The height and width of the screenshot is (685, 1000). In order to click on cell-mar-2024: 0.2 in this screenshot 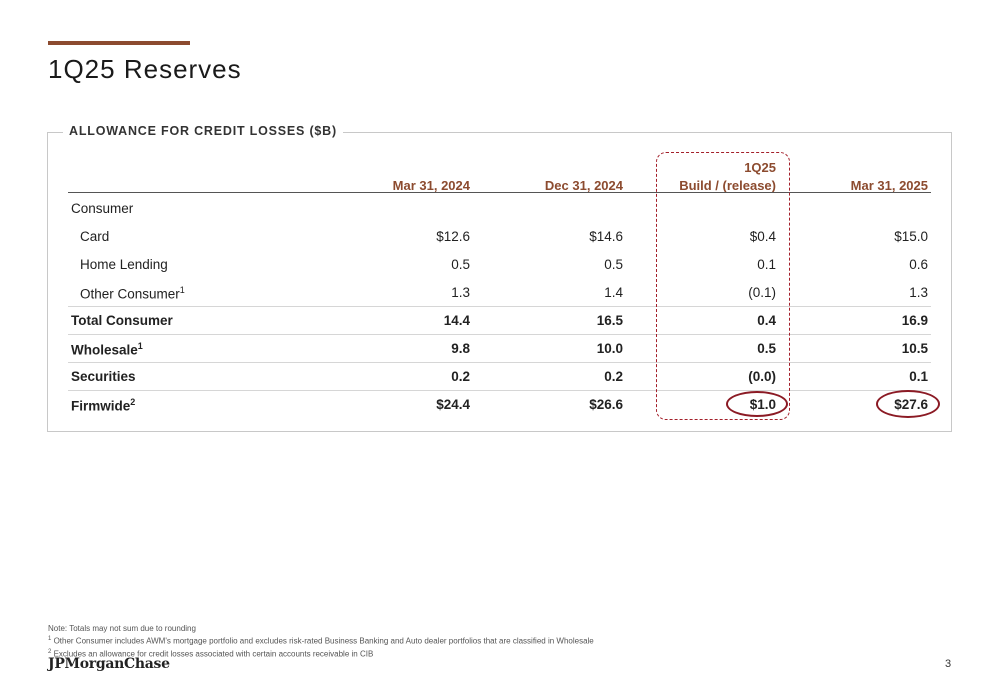, I will do `click(460, 376)`.